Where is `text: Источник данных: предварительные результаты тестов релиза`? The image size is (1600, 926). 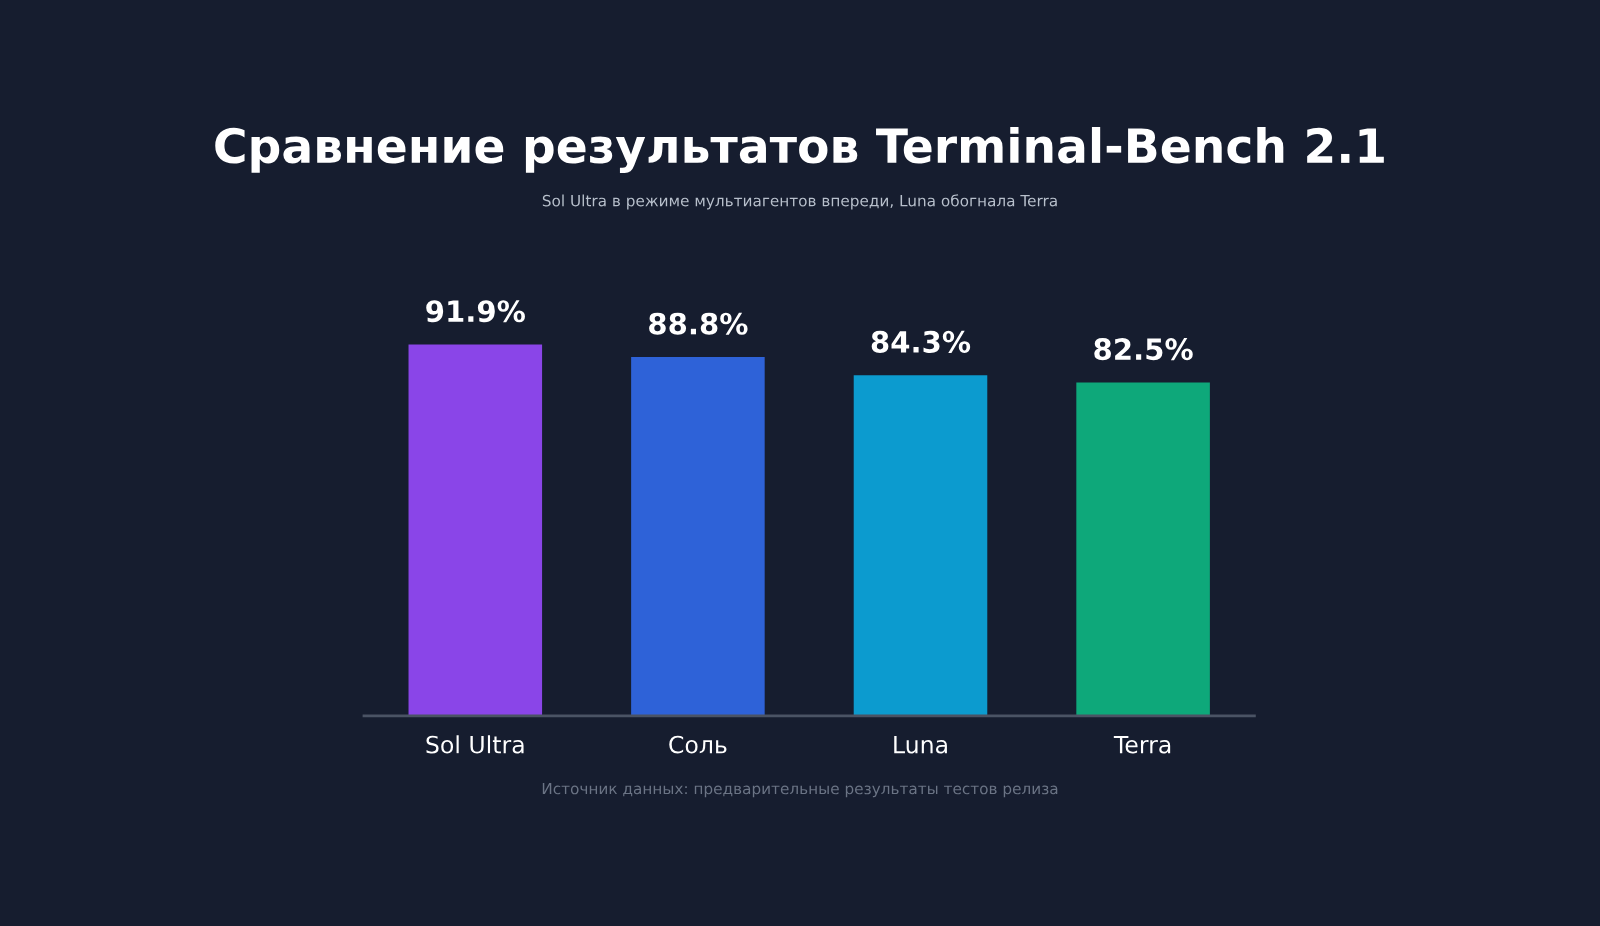
text: Источник данных: предварительные результаты тестов релиза is located at coordinates (800, 790).